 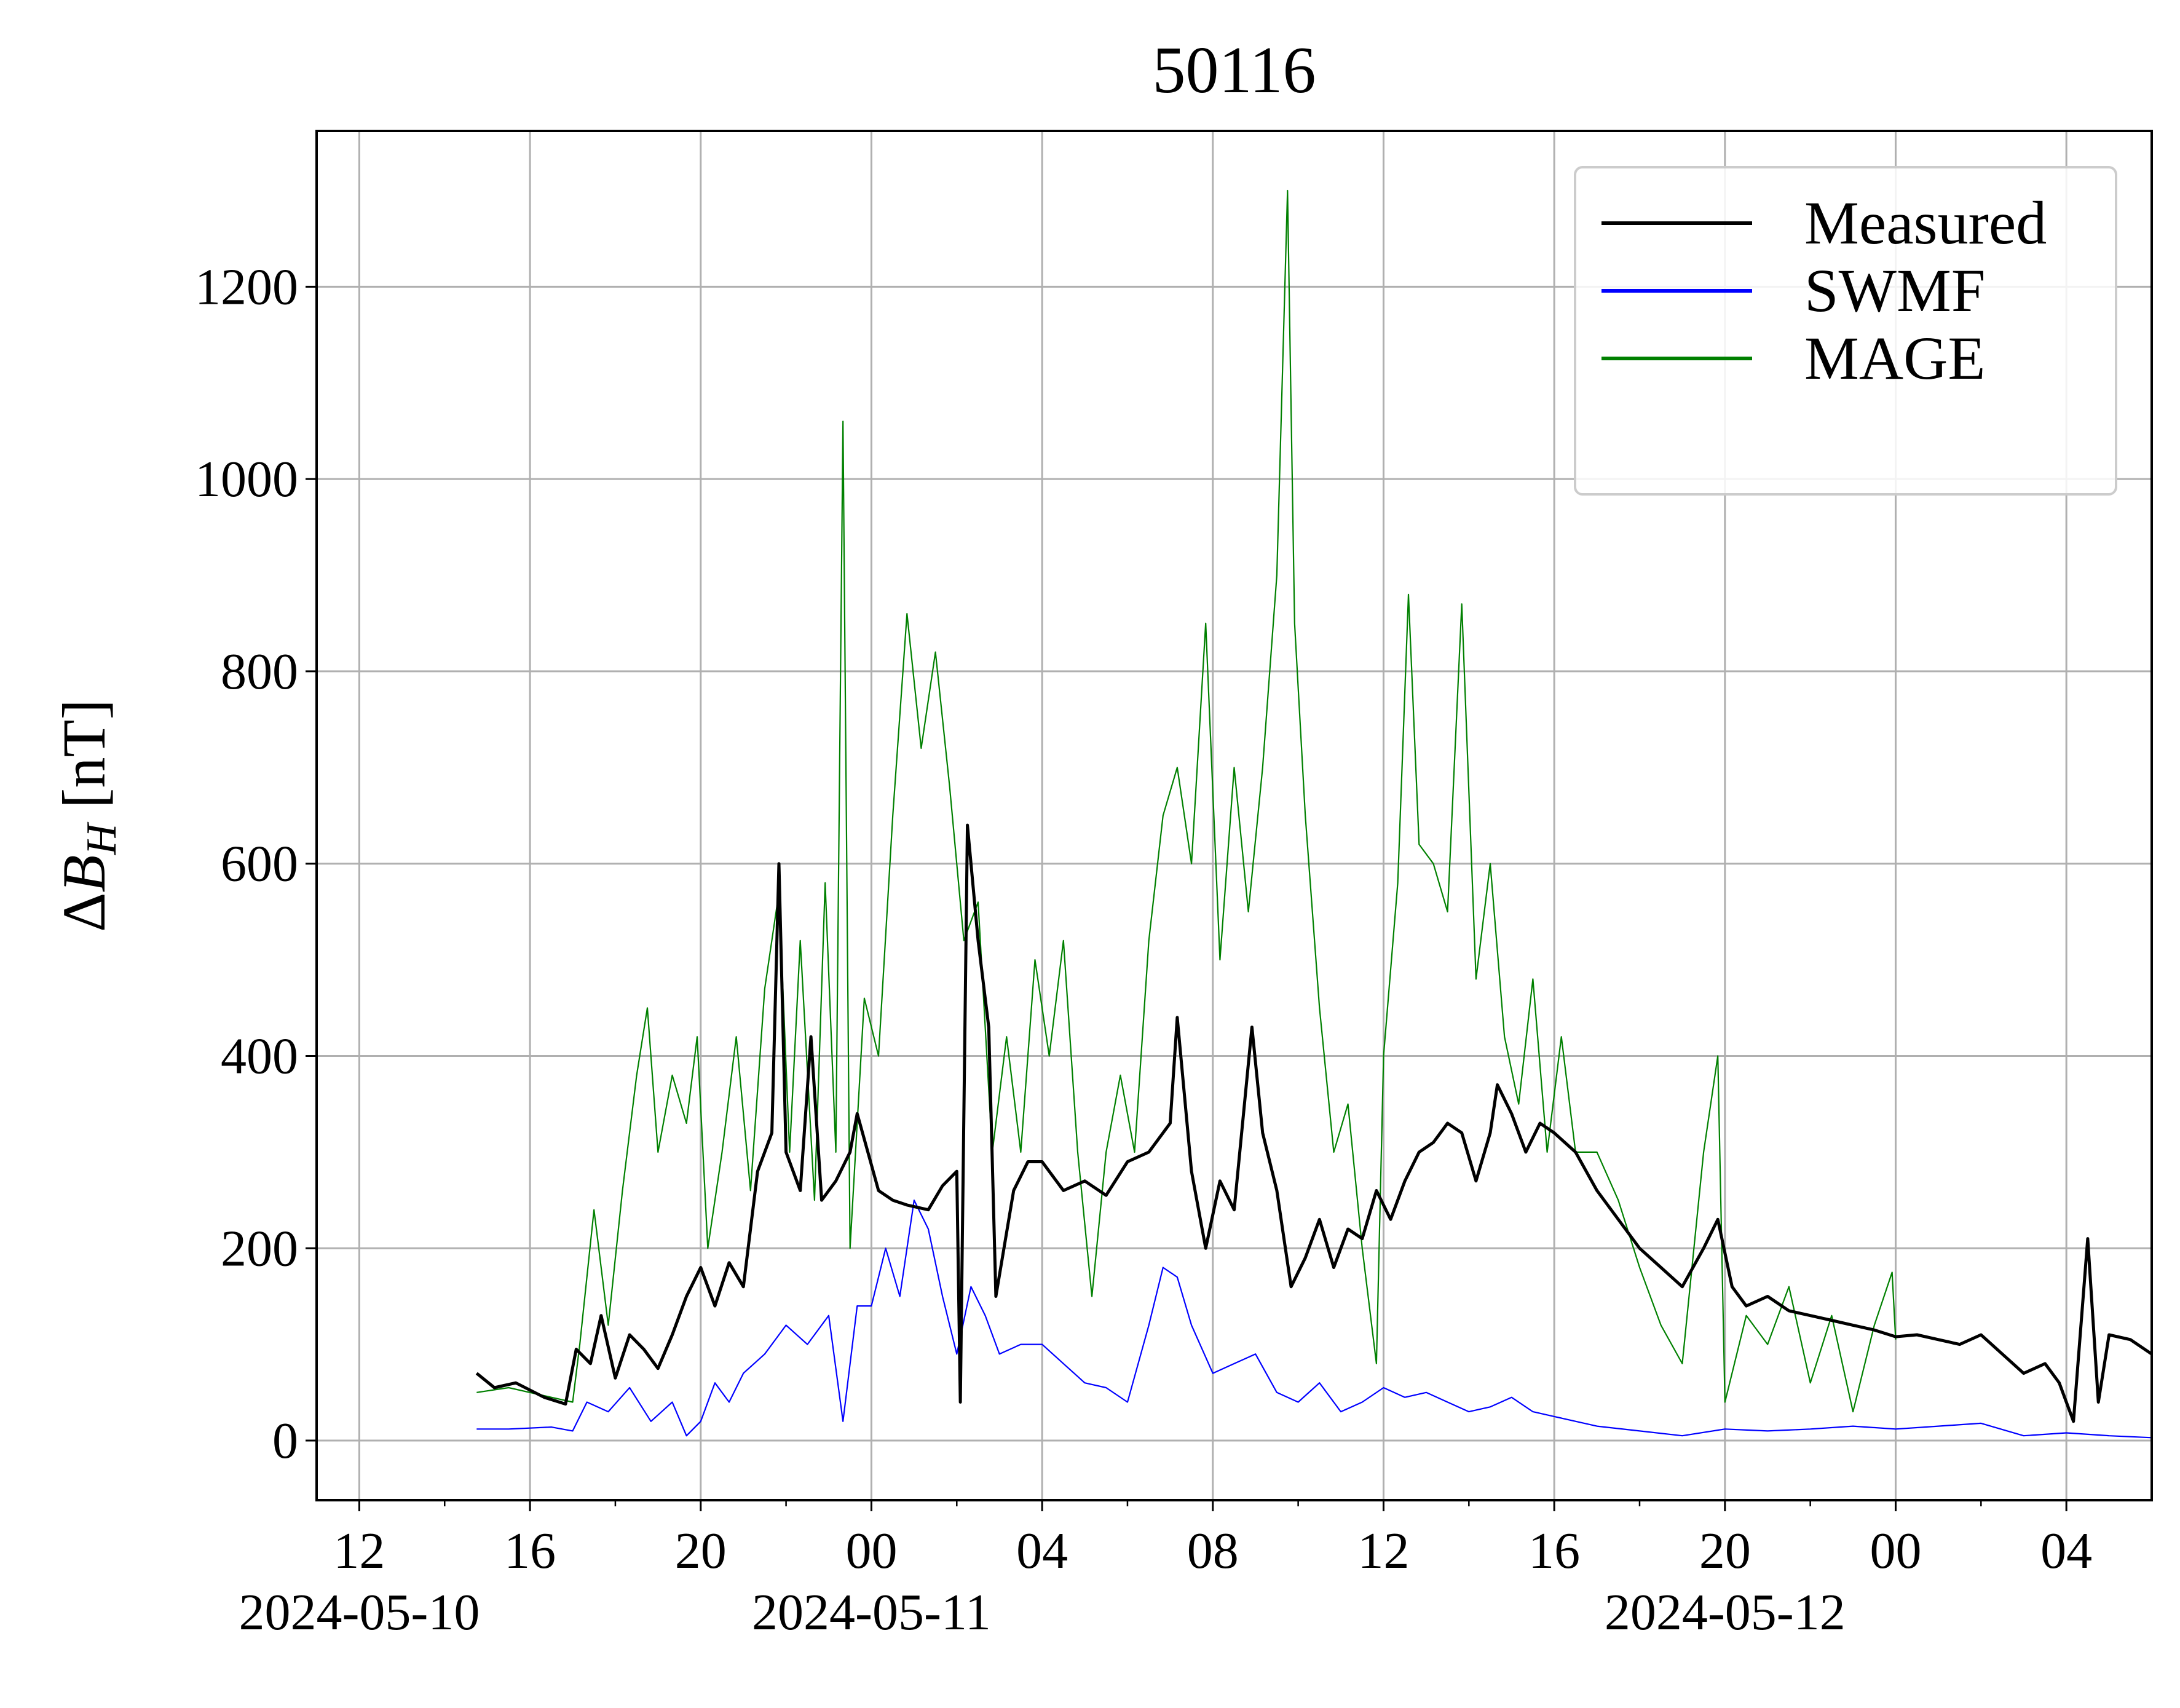 I want to click on series-line-swmf, so click(x=1314, y=1319).